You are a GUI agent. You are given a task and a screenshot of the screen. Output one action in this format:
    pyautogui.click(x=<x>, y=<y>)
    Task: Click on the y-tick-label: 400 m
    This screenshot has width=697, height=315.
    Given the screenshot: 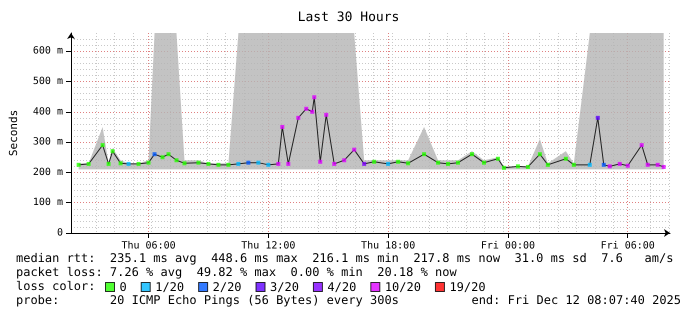 What is the action you would take?
    pyautogui.click(x=47, y=112)
    